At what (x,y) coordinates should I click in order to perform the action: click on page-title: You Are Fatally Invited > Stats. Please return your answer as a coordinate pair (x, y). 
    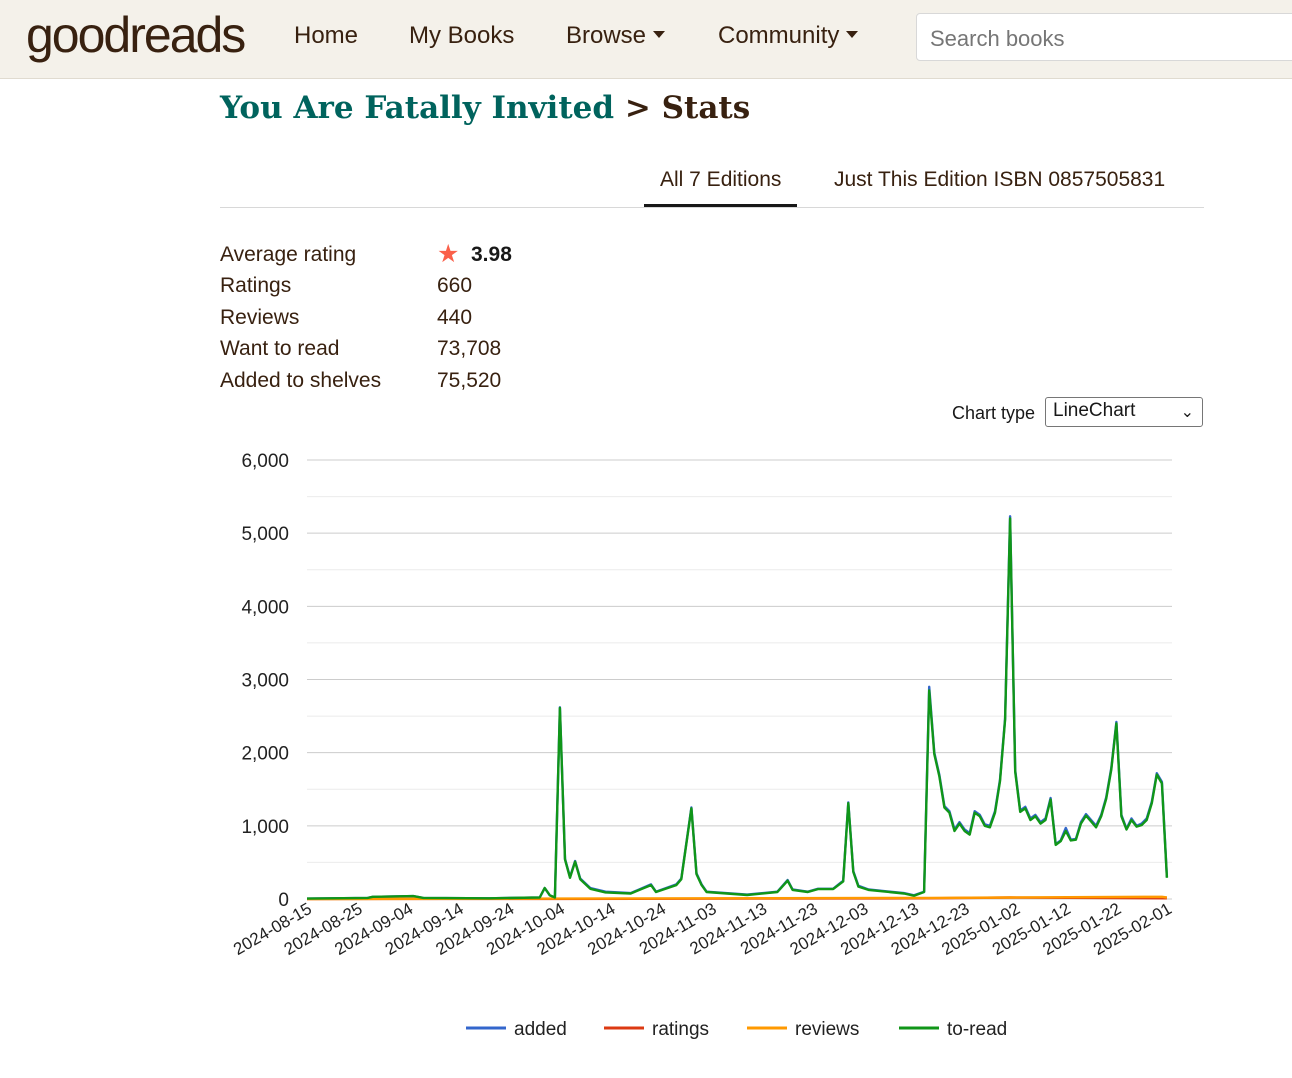
    Looking at the image, I should click on (485, 108).